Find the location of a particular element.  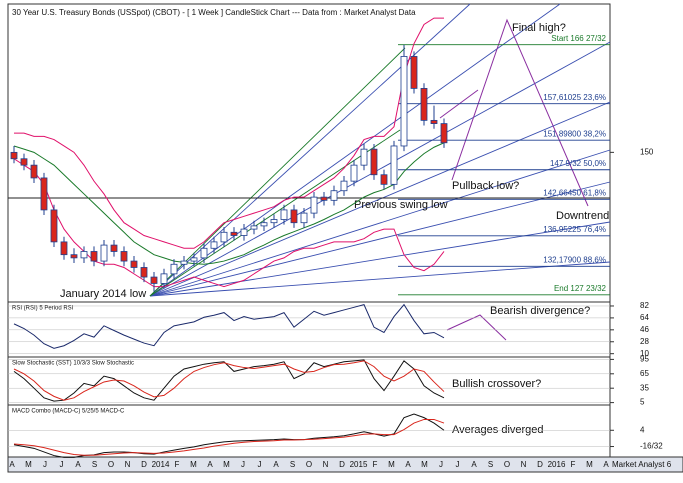

annotation: Previous swing low is located at coordinates (401, 205).